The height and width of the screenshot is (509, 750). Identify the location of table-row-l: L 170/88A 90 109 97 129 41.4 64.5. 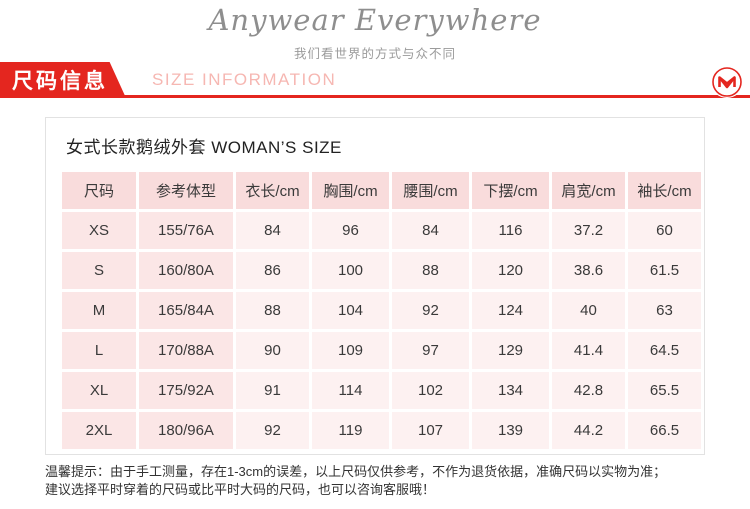
(381, 350).